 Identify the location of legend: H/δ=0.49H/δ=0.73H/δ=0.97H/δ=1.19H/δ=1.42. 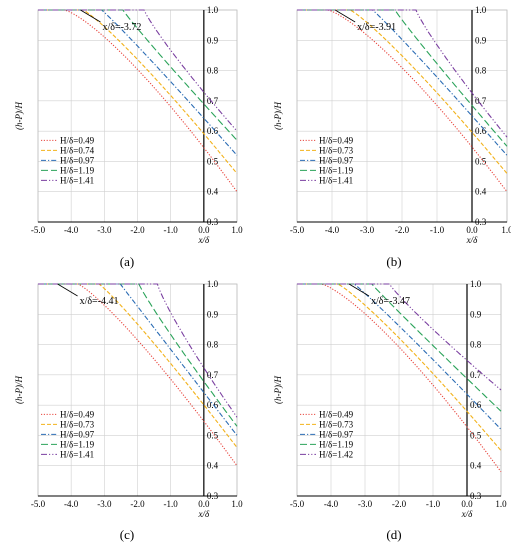
(327, 434).